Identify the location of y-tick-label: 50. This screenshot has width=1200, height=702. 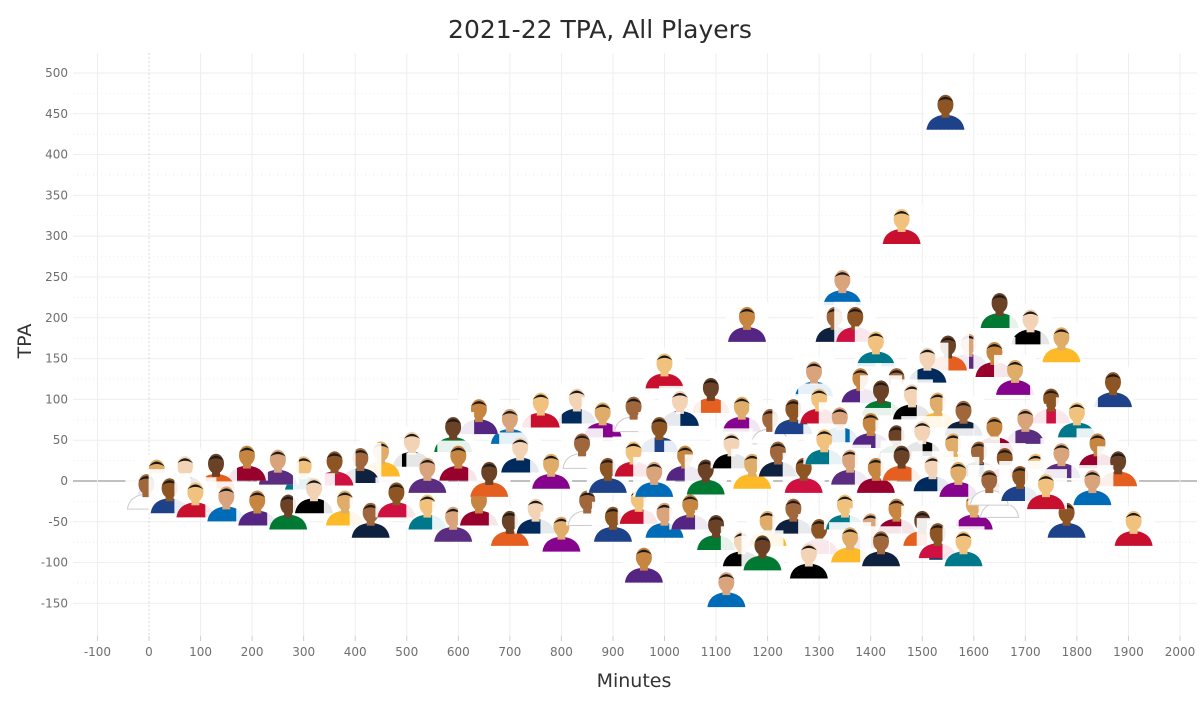
(60, 440).